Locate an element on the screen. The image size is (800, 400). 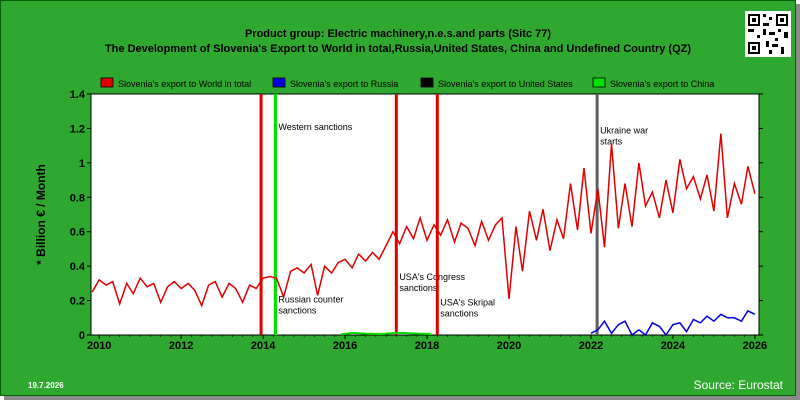
source-label: Source: Eurostat is located at coordinates (738, 385).